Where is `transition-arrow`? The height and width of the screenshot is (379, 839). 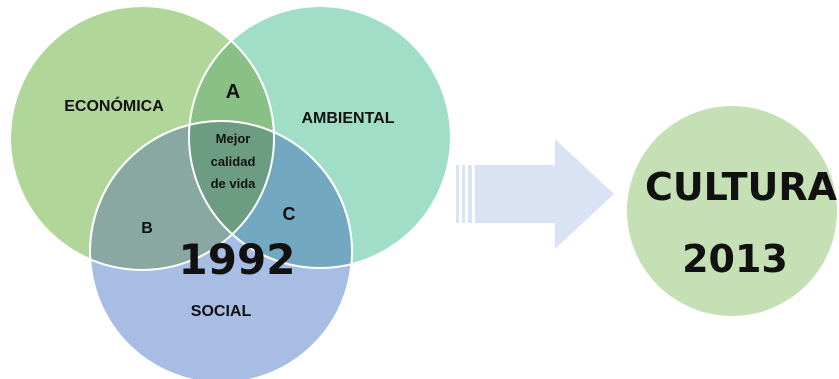 transition-arrow is located at coordinates (535, 194).